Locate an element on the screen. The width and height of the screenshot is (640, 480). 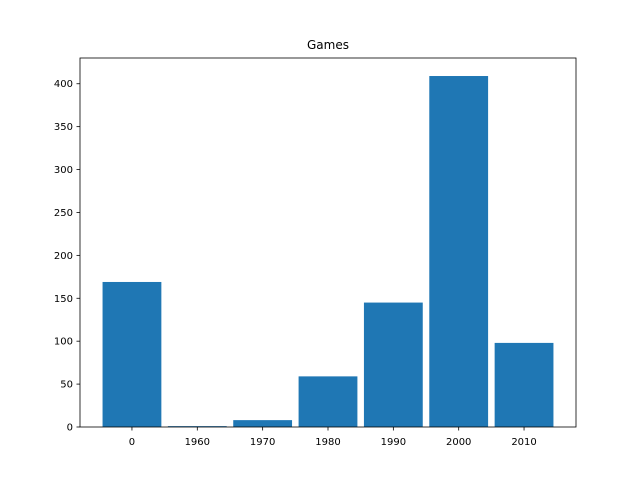
y-tick-label: 400 is located at coordinates (63, 84).